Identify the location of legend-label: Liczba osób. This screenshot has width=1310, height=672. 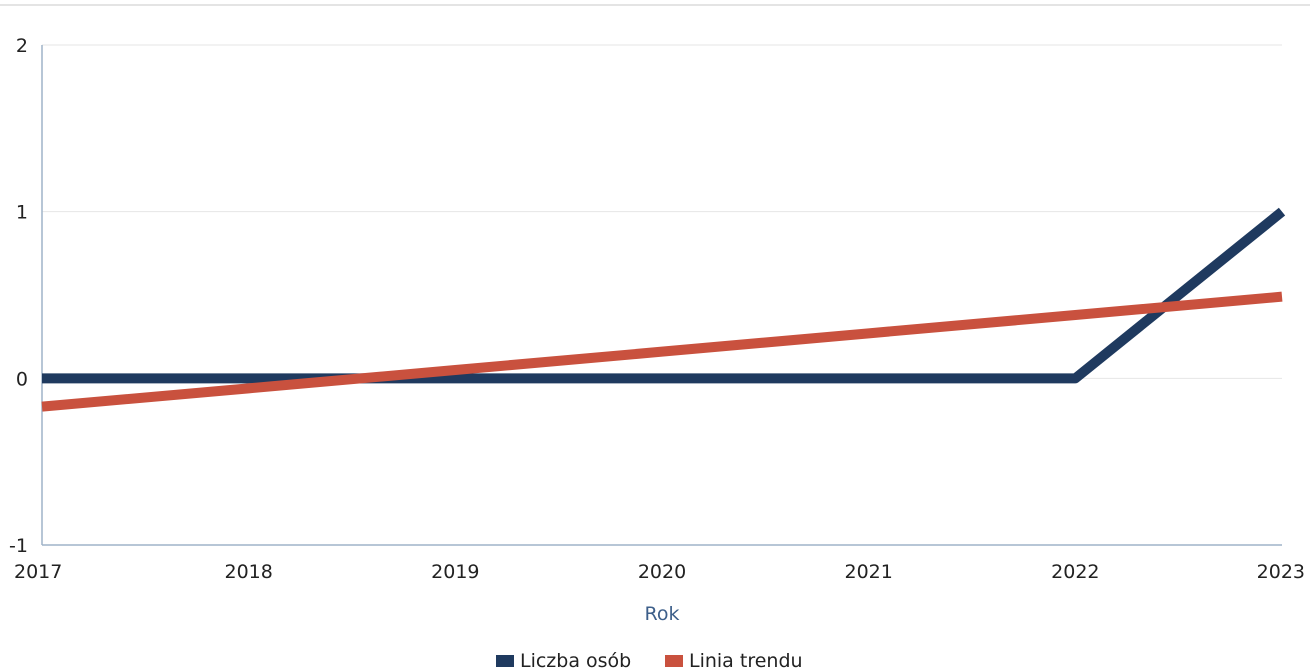
(575, 661).